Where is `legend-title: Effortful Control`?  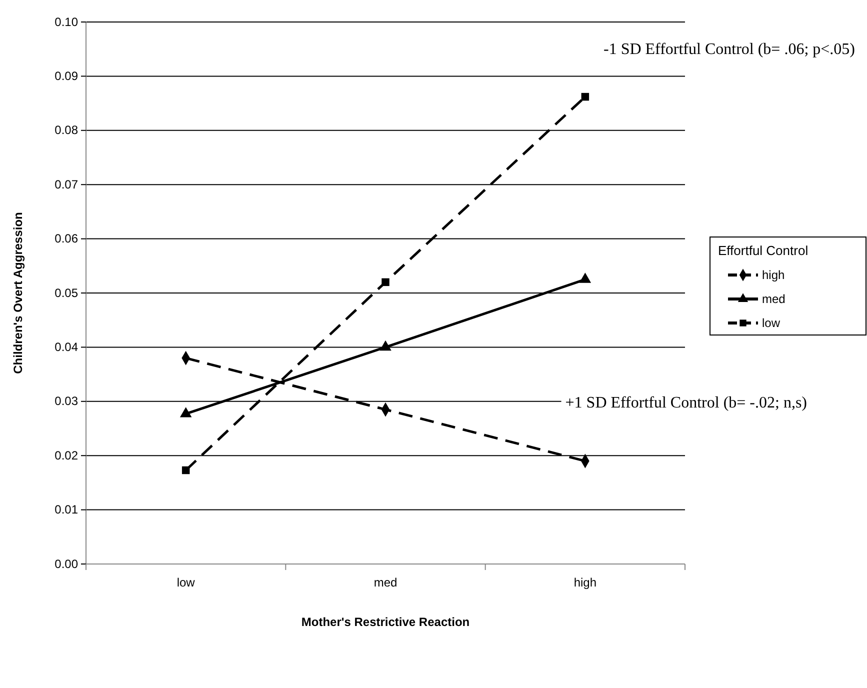
legend-title: Effortful Control is located at coordinates (763, 250).